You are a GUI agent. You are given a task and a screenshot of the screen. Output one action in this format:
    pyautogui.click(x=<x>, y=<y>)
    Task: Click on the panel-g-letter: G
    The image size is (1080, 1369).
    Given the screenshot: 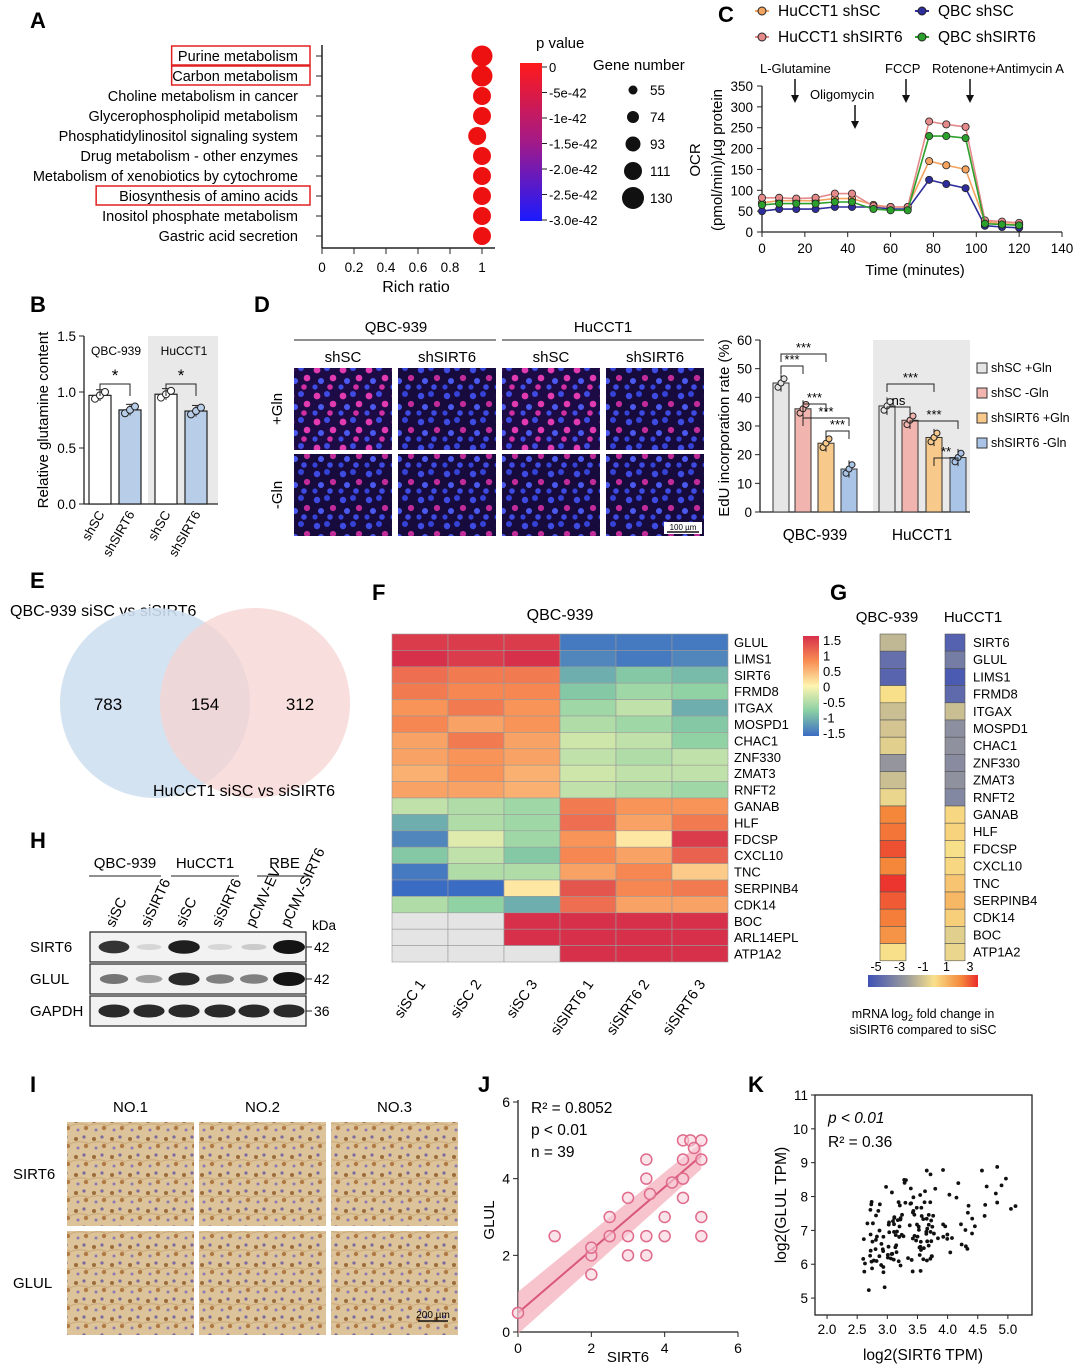 What is the action you would take?
    pyautogui.click(x=838, y=592)
    